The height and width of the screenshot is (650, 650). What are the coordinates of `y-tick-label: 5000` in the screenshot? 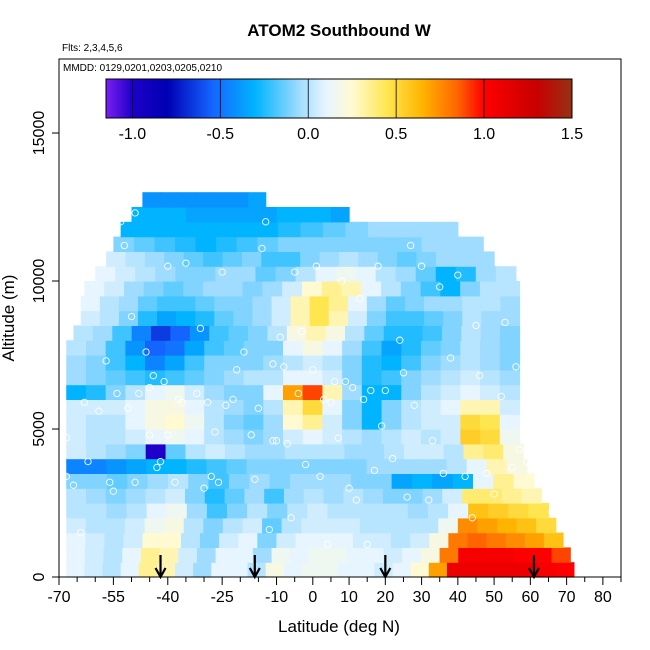 It's located at (39, 429).